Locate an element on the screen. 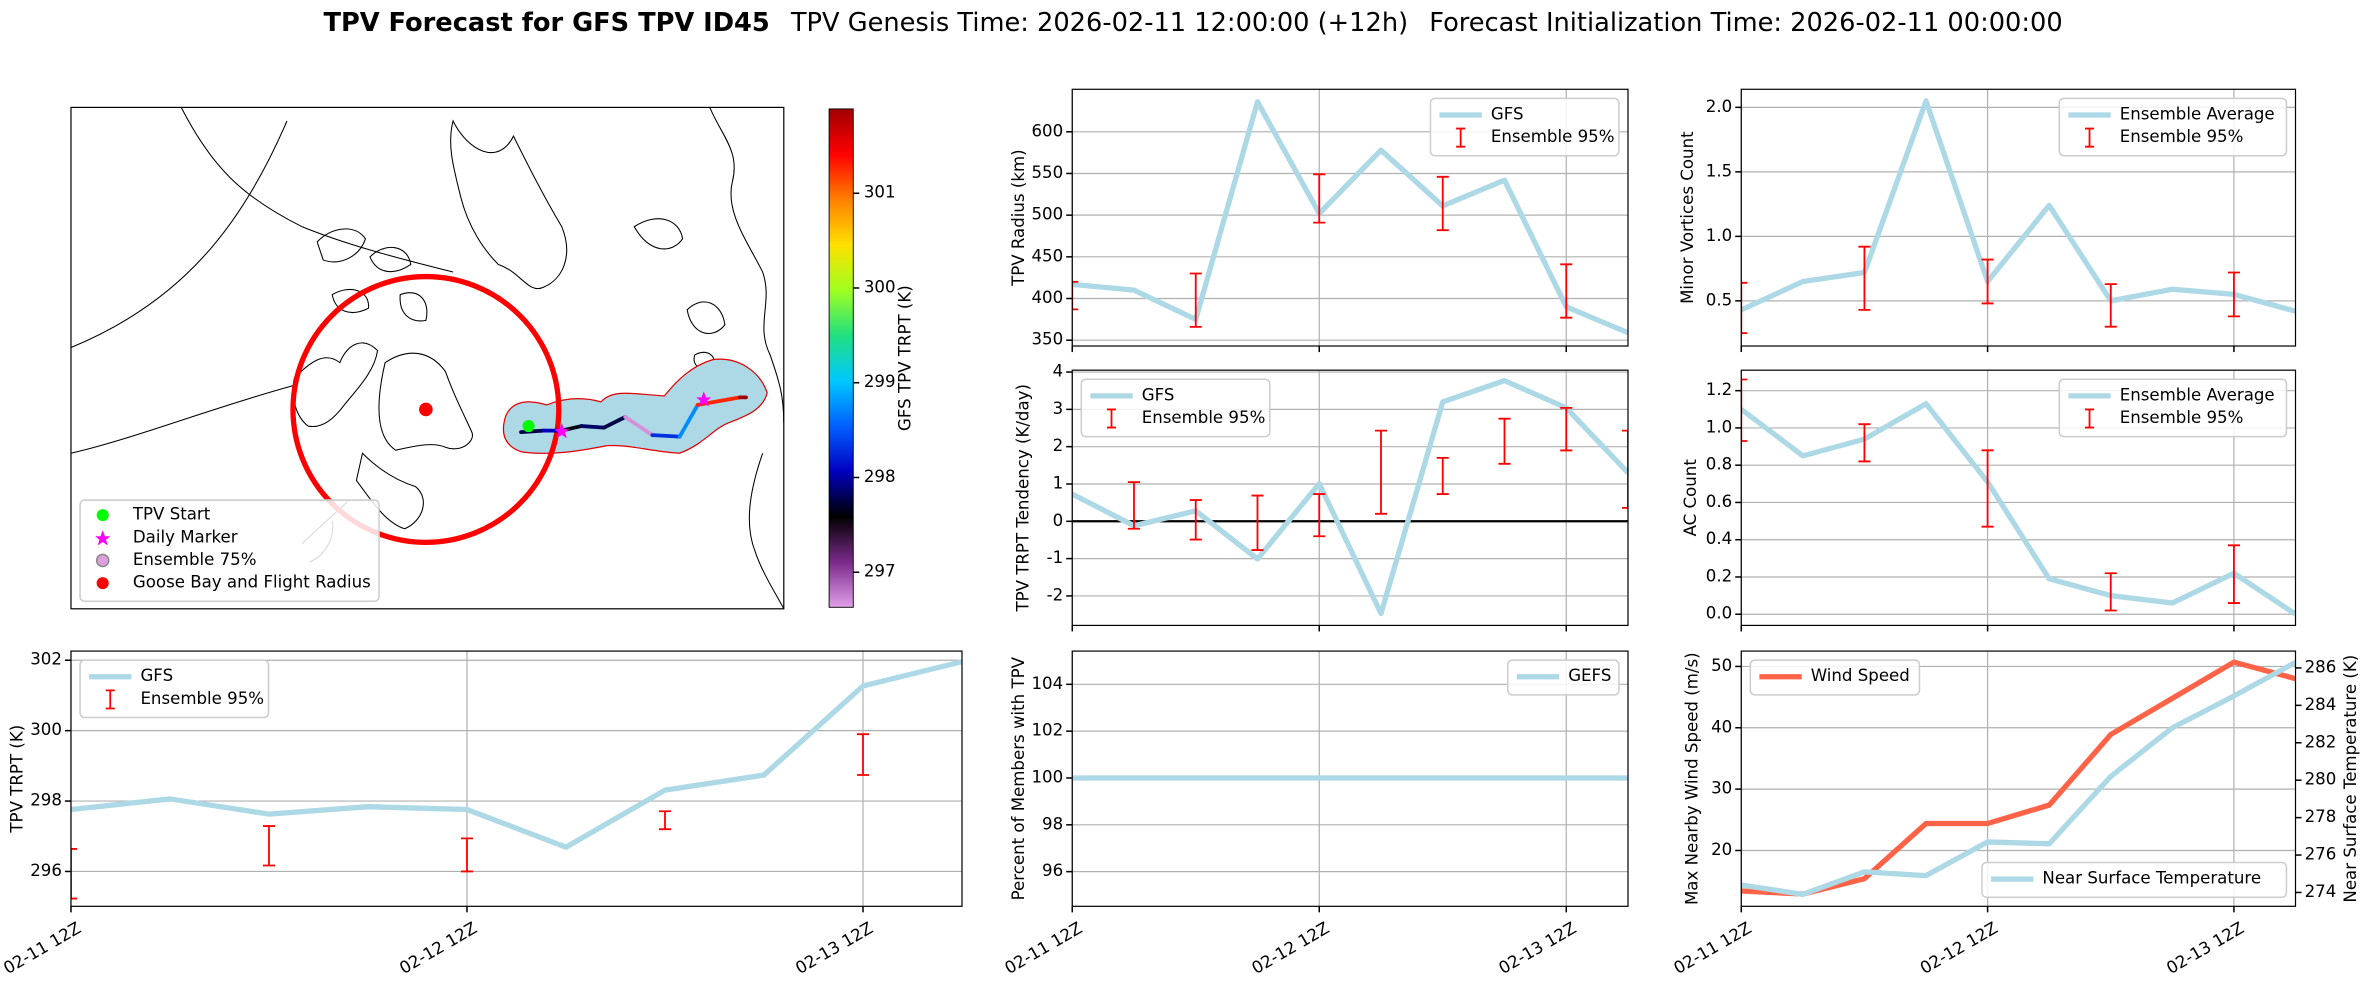  y-tick-label: 1.2 is located at coordinates (1719, 389).